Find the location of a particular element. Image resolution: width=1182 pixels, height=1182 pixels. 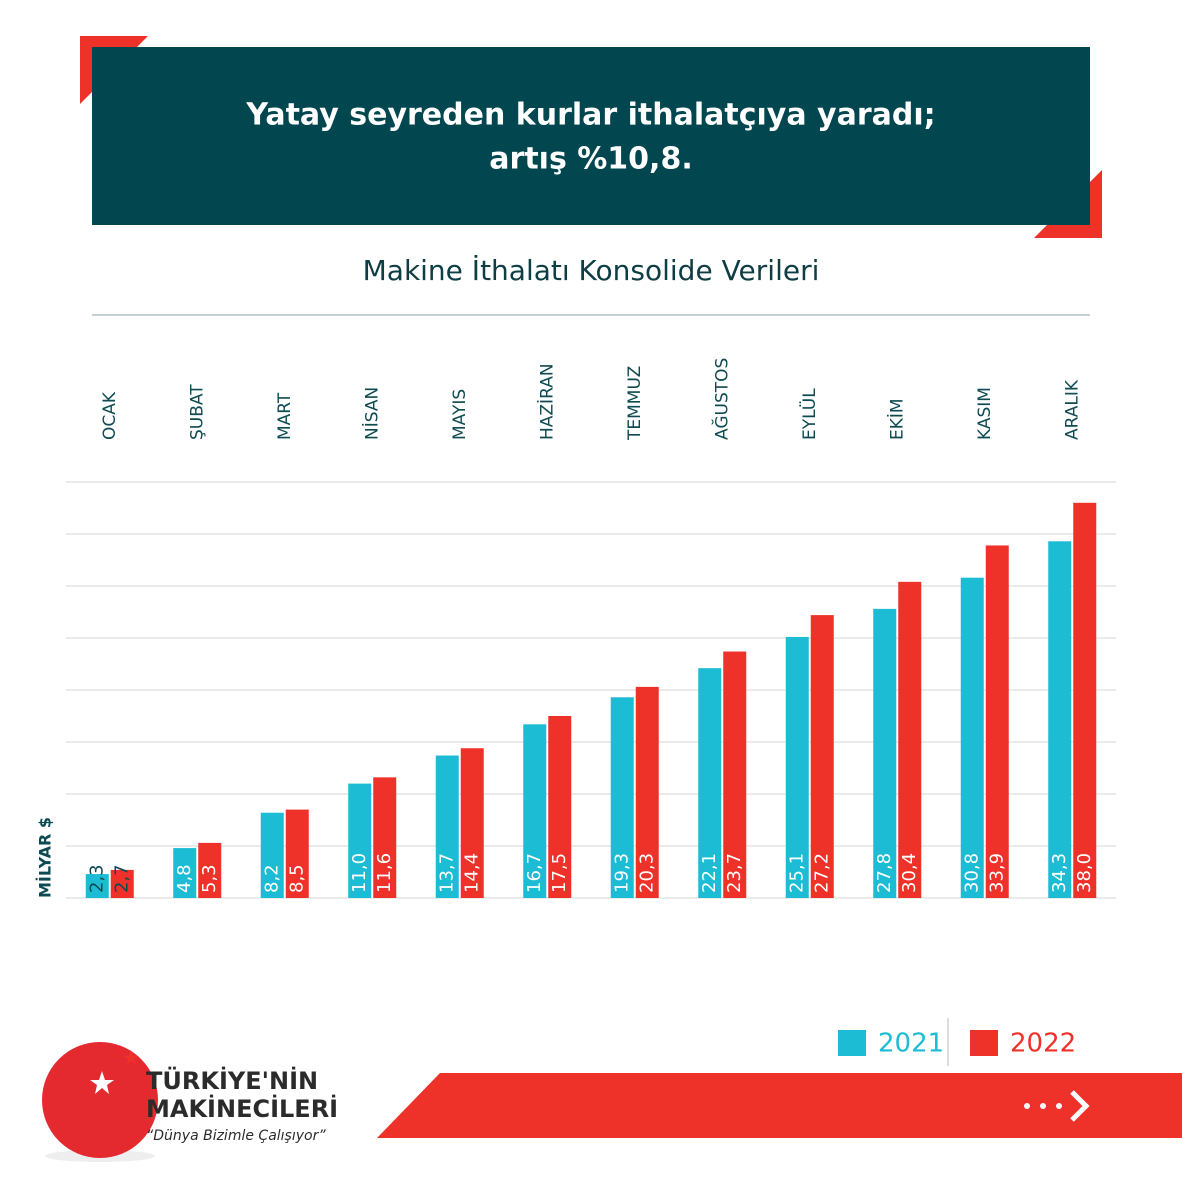

value-label: 5,3 is located at coordinates (209, 878).